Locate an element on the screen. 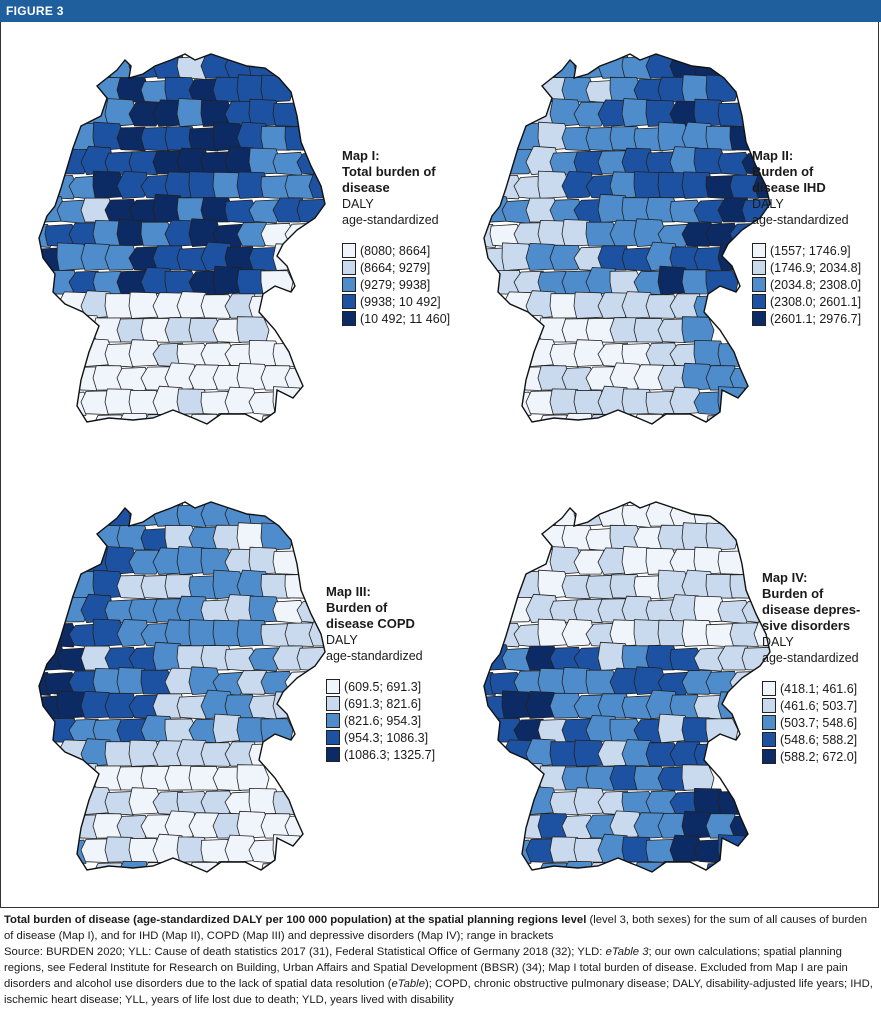  legend-range-label: (1746.9; 2034.8] is located at coordinates (816, 267).